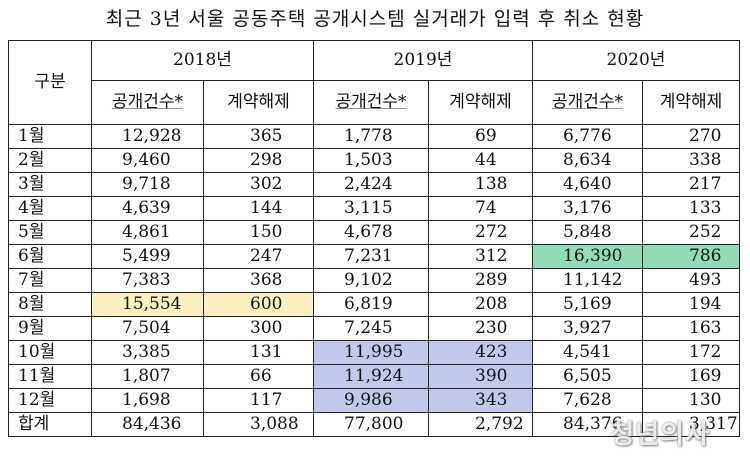 This screenshot has height=457, width=750. Describe the element at coordinates (371, 280) in the screenshot. I see `disclosed-count-cell: 9,102` at that location.